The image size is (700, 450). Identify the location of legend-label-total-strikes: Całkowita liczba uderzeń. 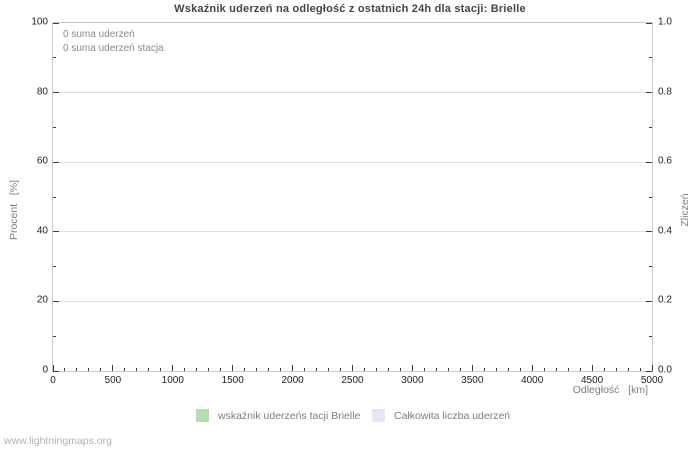
(452, 416).